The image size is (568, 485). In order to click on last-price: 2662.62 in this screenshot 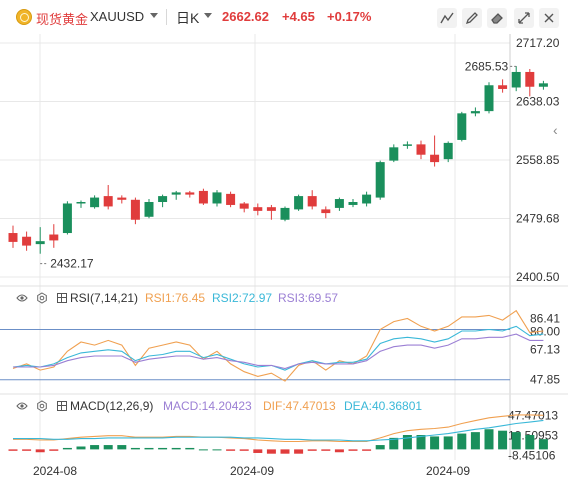, I will do `click(245, 16)`.